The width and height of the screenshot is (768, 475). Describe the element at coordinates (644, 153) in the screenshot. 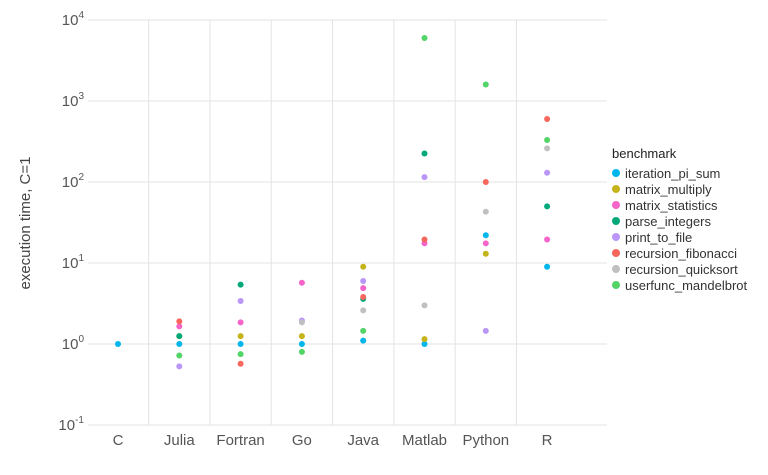

I see `legend-title: benchmark` at that location.